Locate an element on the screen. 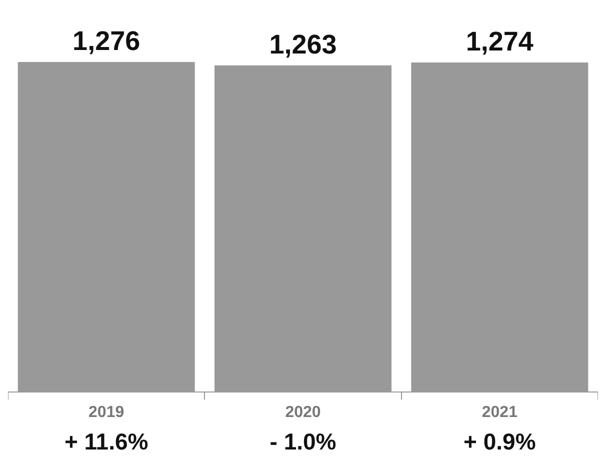 The height and width of the screenshot is (471, 603). text: - 1.0% is located at coordinates (303, 441).